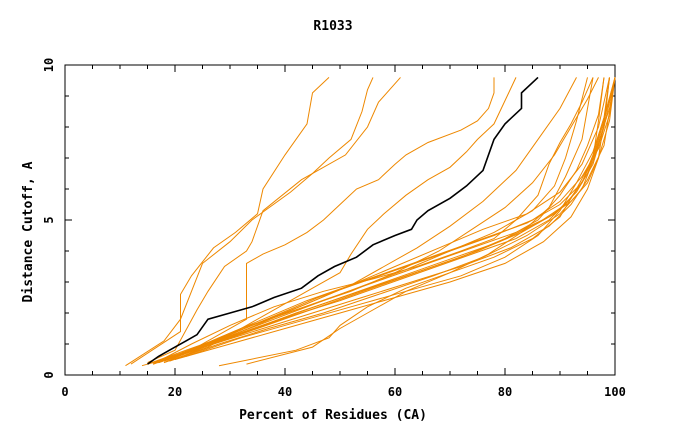 The width and height of the screenshot is (680, 440). Describe the element at coordinates (49, 65) in the screenshot. I see `y-tick-label: 10` at that location.